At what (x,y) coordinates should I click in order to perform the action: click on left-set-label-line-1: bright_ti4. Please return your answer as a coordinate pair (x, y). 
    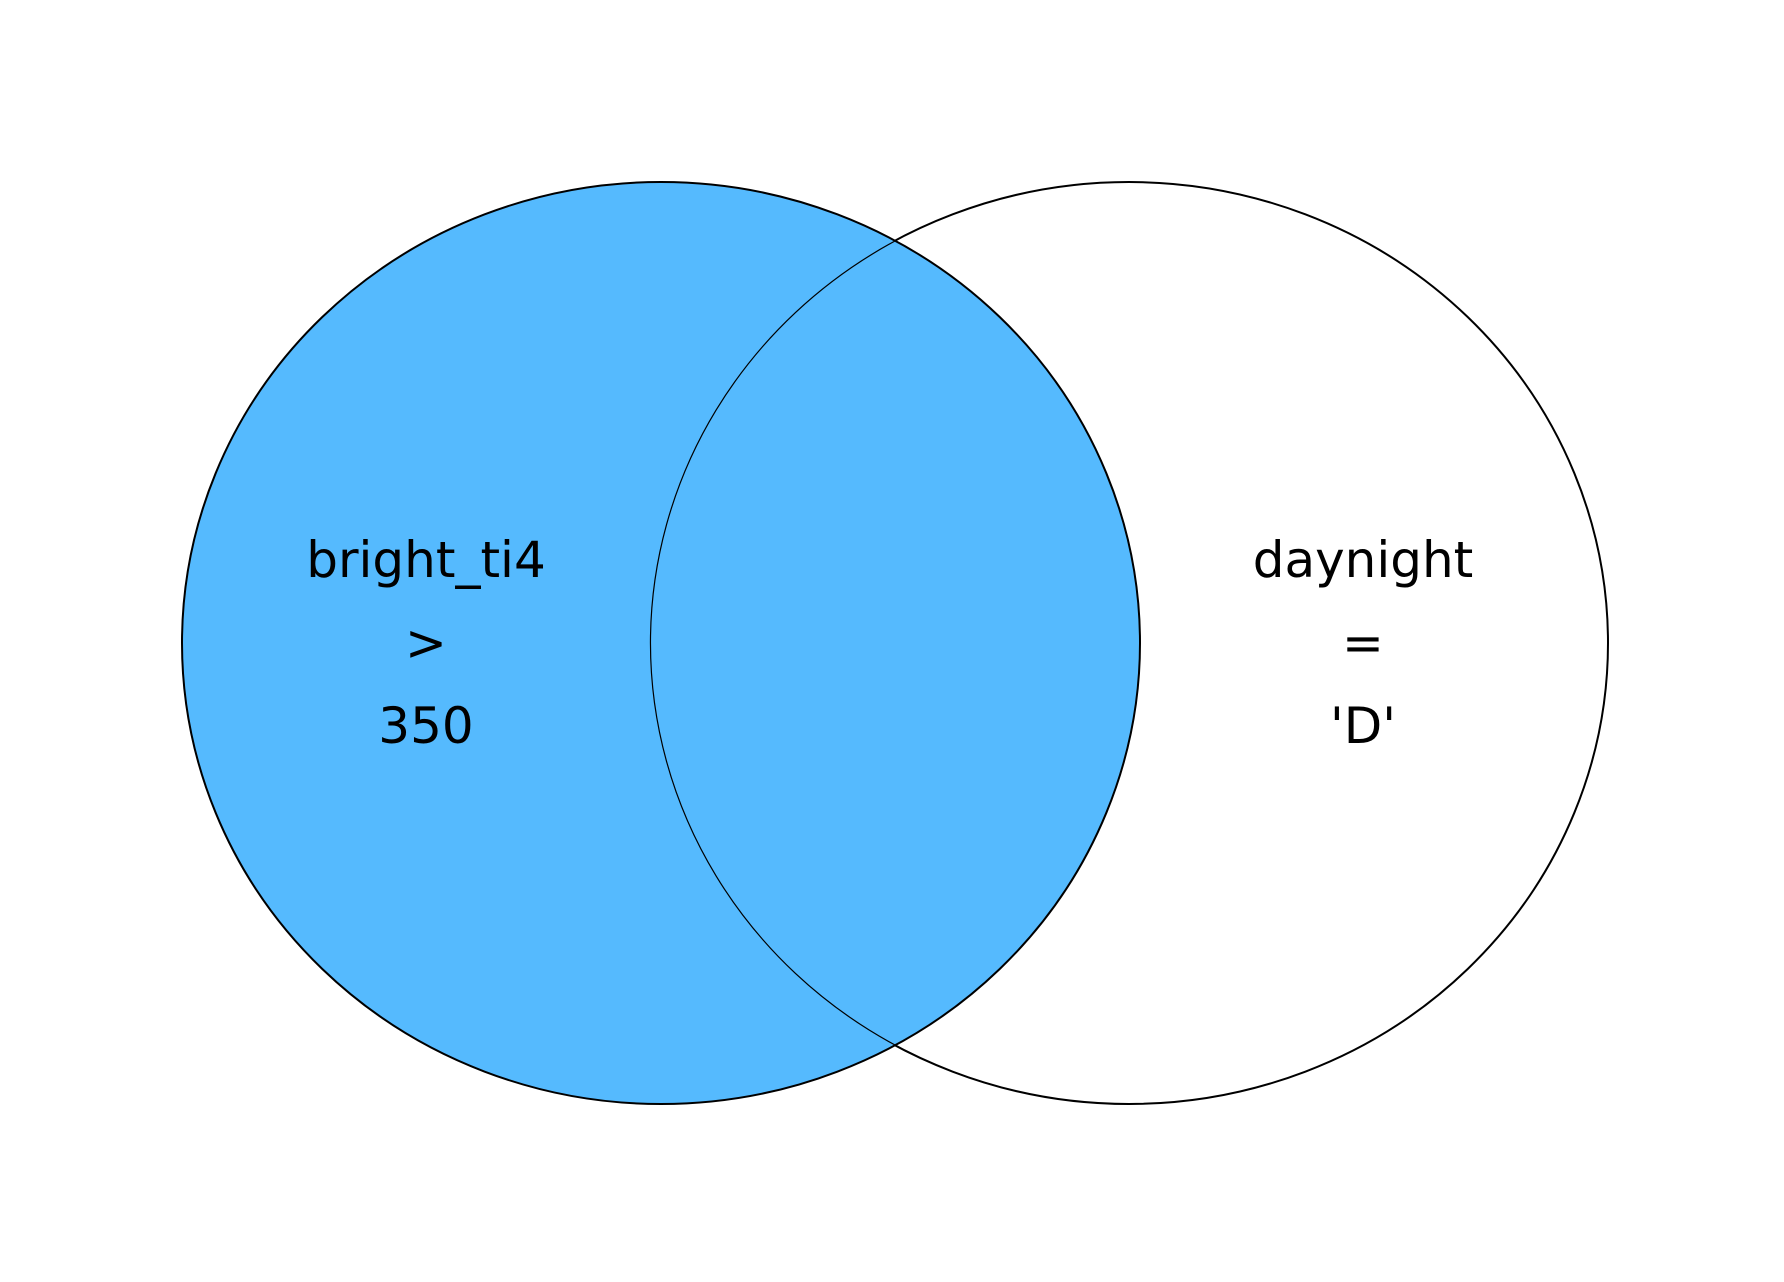
    Looking at the image, I should click on (426, 560).